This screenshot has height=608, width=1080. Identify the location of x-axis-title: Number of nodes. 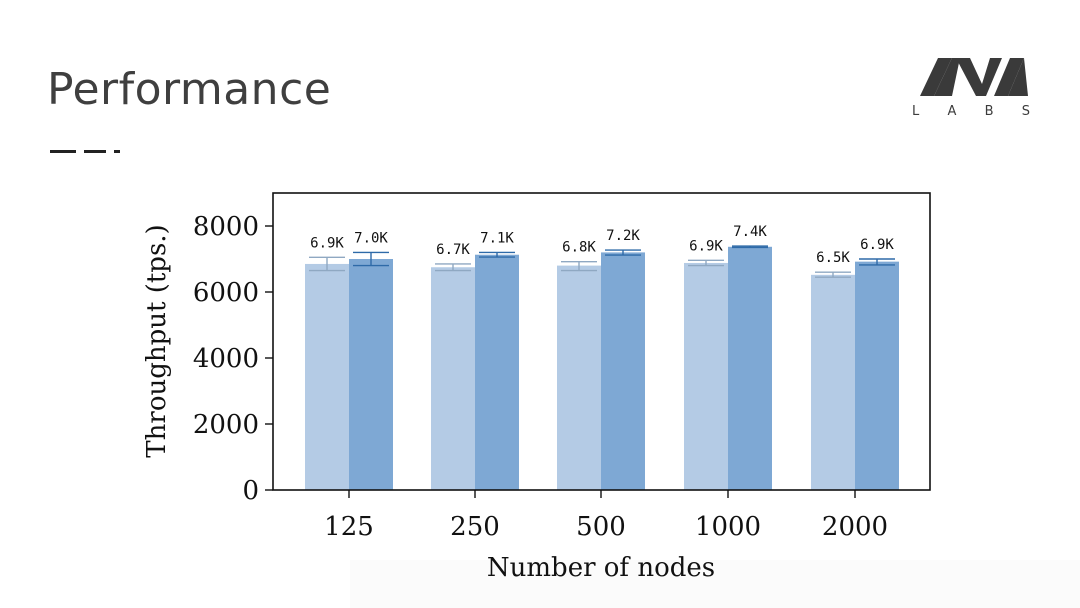
(601, 568).